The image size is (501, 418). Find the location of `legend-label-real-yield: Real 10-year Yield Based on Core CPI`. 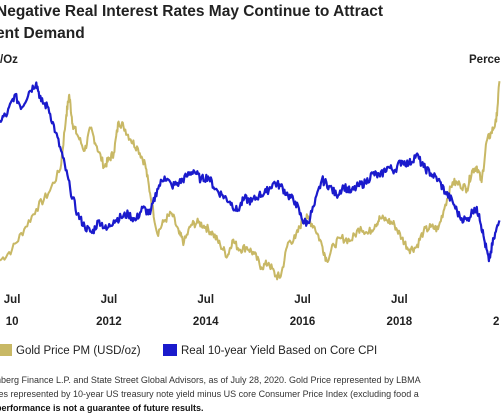

legend-label-real-yield: Real 10-year Yield Based on Core CPI is located at coordinates (279, 351).